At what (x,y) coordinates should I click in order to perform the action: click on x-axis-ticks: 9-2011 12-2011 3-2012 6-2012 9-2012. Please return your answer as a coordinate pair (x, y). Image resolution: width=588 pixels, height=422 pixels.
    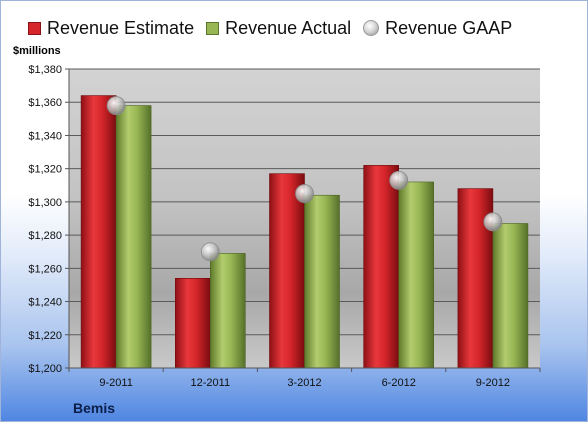
    Looking at the image, I should click on (304, 378).